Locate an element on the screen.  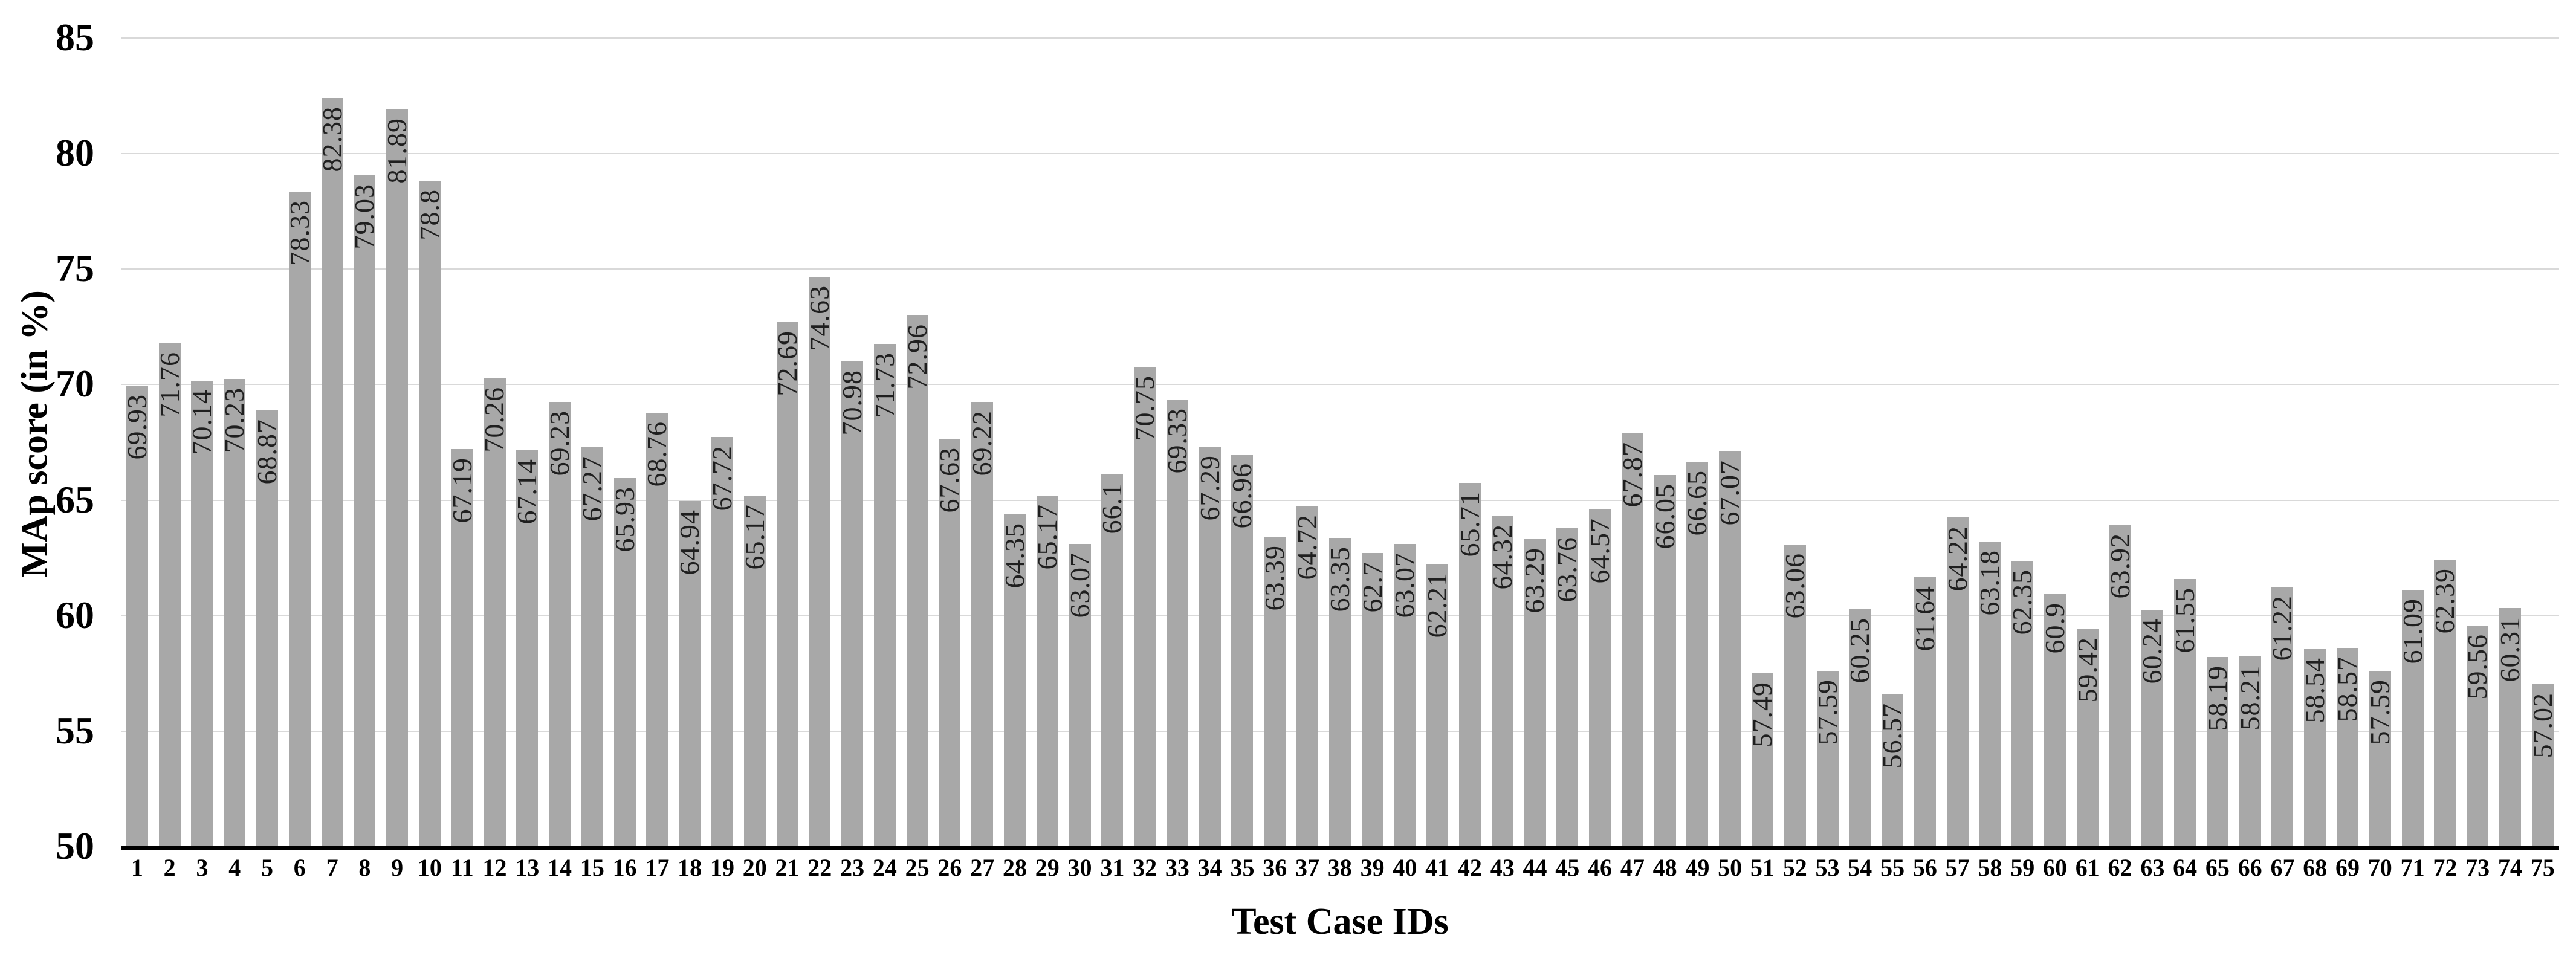
bar-value-label: 63.39 is located at coordinates (1274, 578).